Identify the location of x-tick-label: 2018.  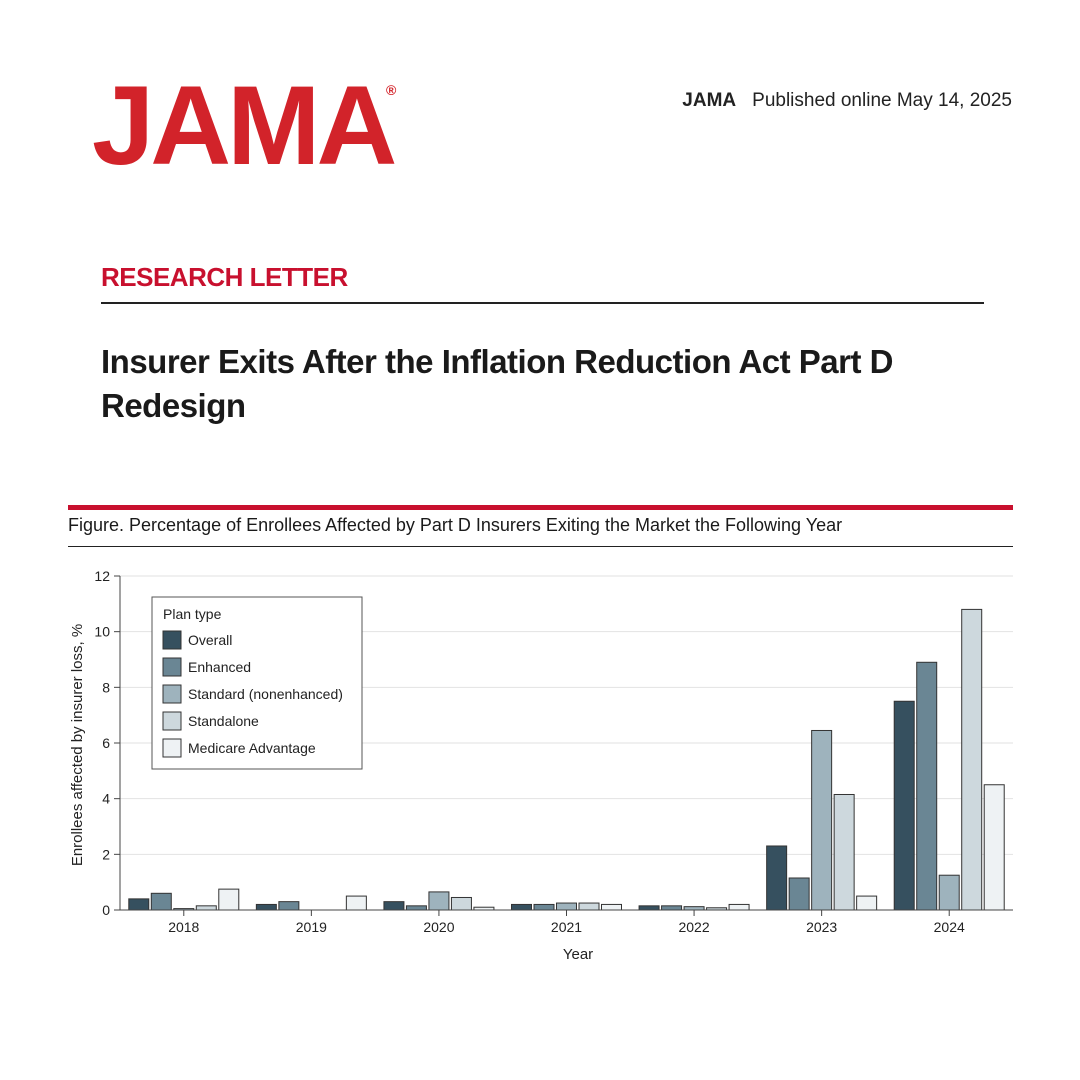
(183, 927).